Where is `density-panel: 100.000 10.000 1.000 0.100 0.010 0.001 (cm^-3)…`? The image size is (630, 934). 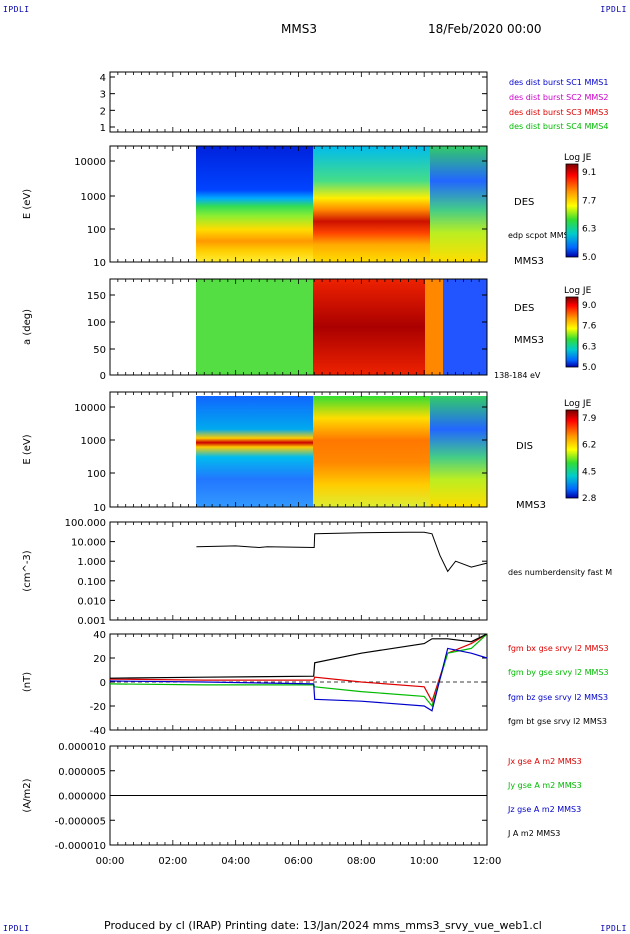 density-panel: 100.000 10.000 1.000 0.100 0.010 0.001 (cm^-3)… is located at coordinates (317, 572).